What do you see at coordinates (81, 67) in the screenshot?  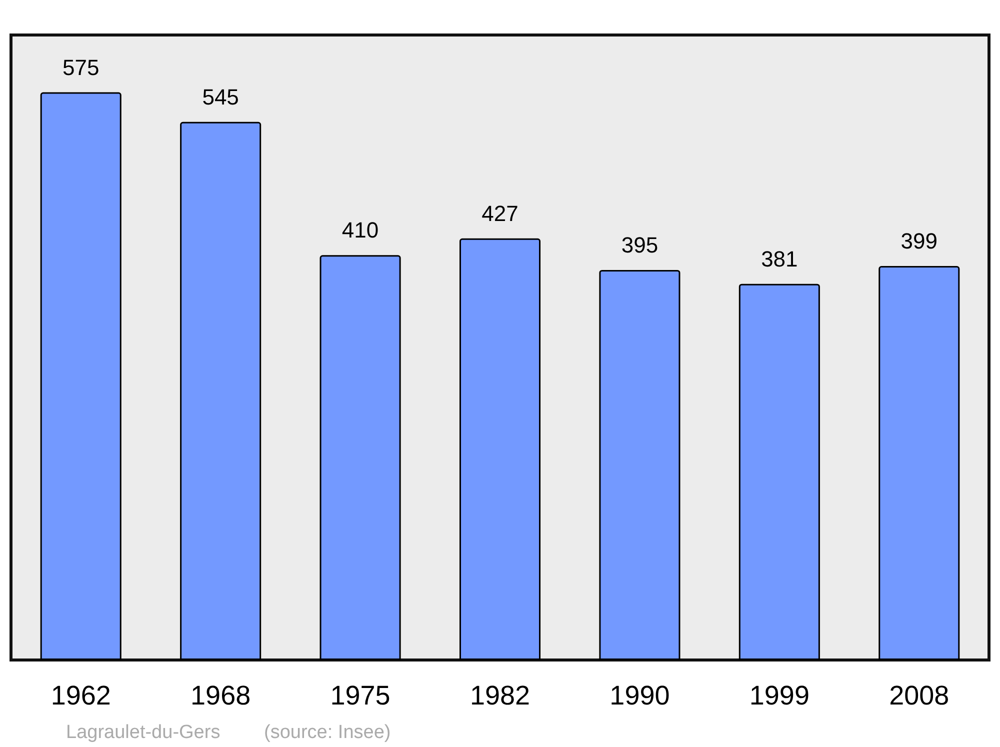 I see `data-label: 575` at bounding box center [81, 67].